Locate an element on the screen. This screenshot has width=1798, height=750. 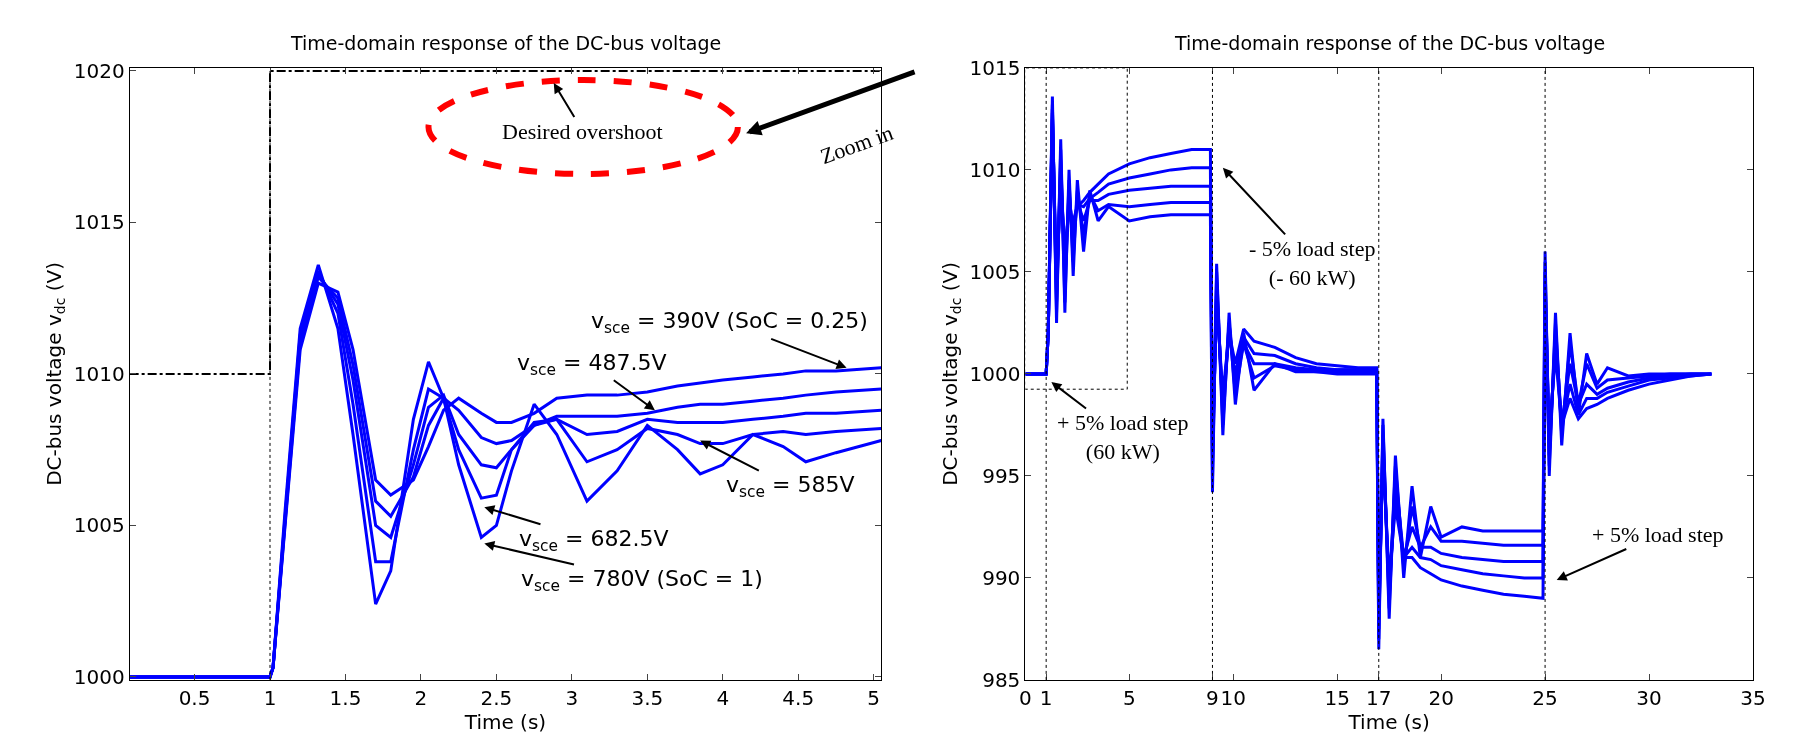
annotation: v$_{sce}$ = 682.5V is located at coordinates (594, 540).